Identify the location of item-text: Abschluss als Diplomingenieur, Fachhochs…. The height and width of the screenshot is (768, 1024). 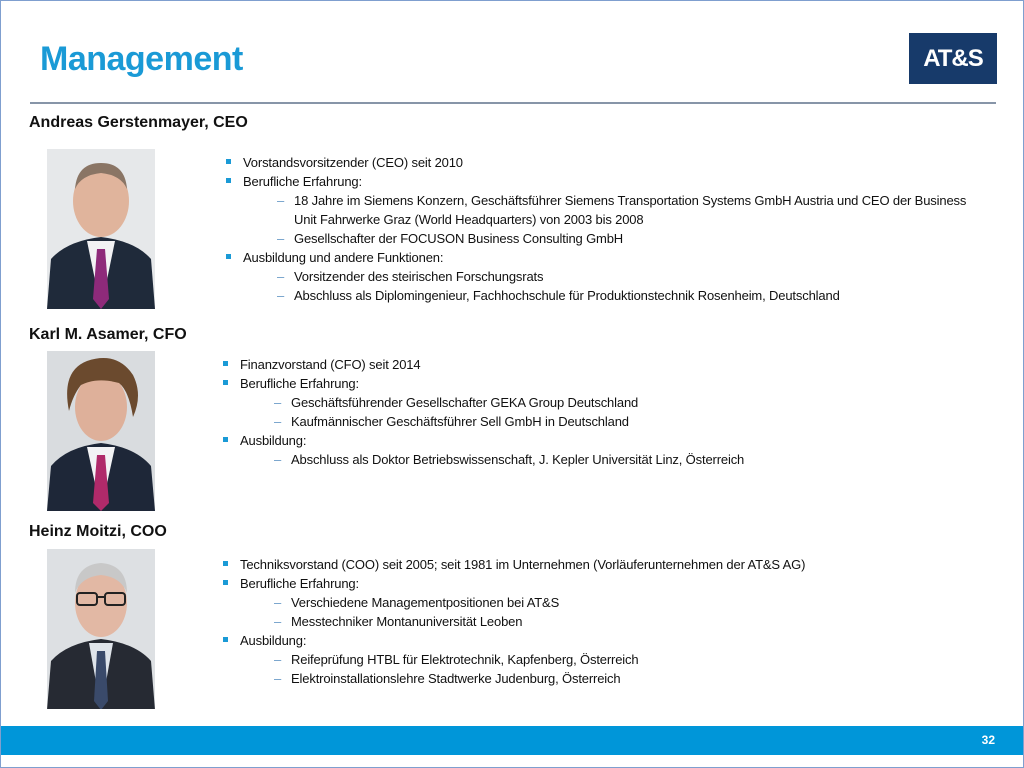
(567, 295).